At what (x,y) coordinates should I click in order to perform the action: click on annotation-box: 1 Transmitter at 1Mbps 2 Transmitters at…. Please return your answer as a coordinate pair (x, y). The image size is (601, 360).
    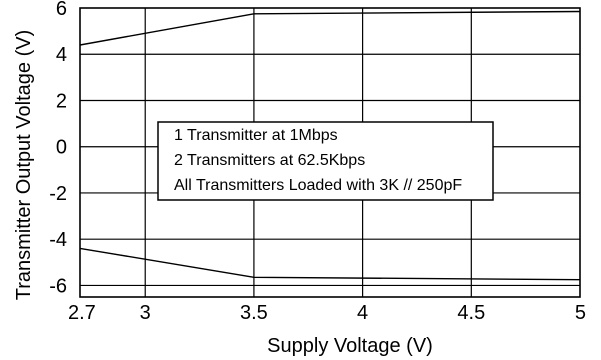
    Looking at the image, I should click on (325, 161).